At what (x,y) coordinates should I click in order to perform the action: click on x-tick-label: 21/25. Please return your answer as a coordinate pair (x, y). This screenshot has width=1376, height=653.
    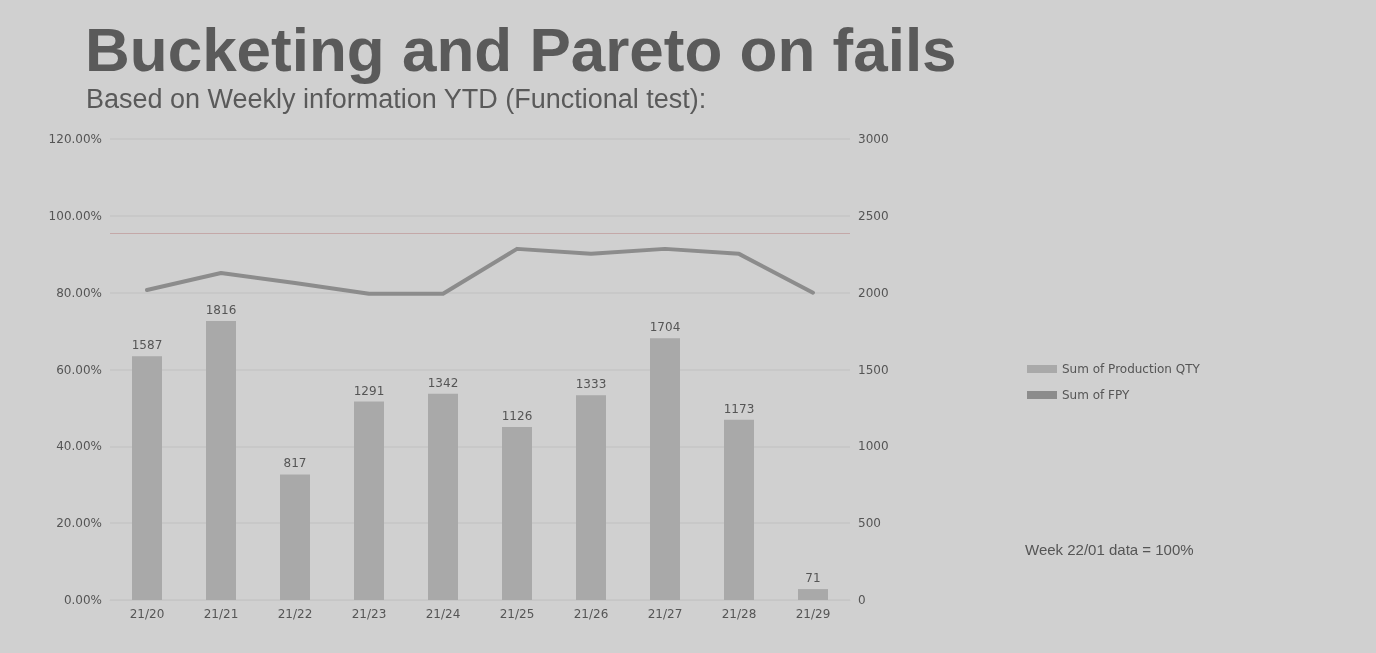
    Looking at the image, I should click on (517, 614).